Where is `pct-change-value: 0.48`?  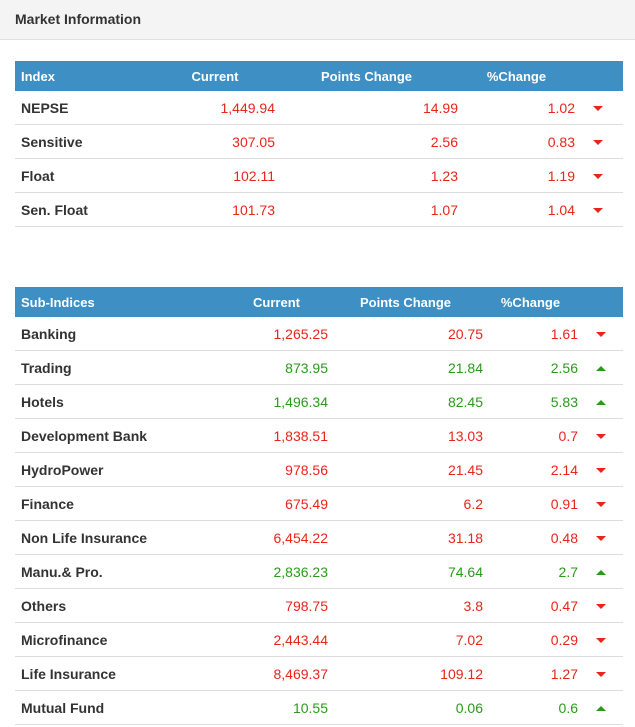
pct-change-value: 0.48 is located at coordinates (530, 537).